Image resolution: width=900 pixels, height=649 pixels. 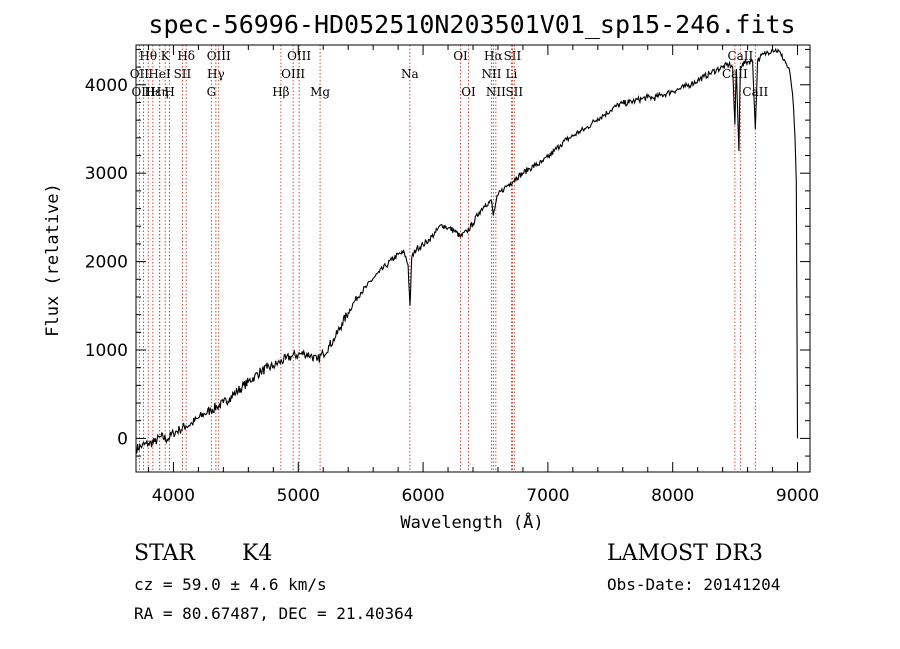 I want to click on line-label: Hθ, so click(x=148, y=56).